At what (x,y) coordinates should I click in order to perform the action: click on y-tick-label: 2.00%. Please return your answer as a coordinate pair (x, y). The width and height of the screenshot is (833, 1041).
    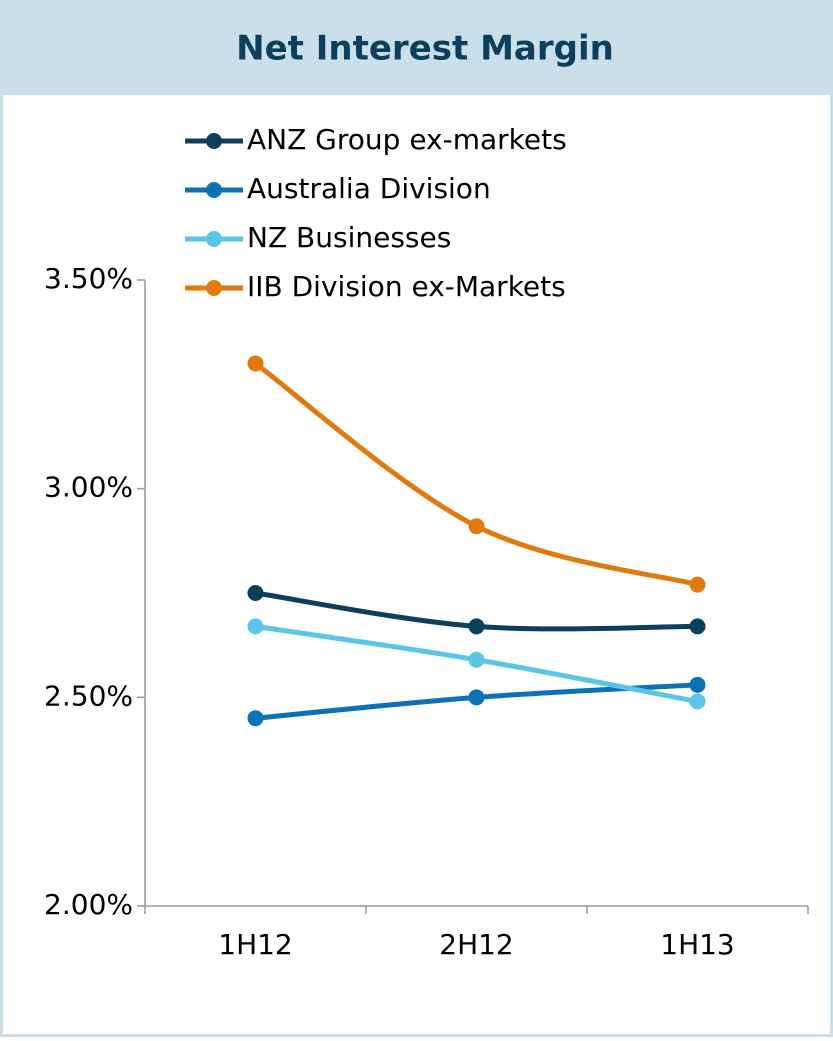
    Looking at the image, I should click on (88, 904).